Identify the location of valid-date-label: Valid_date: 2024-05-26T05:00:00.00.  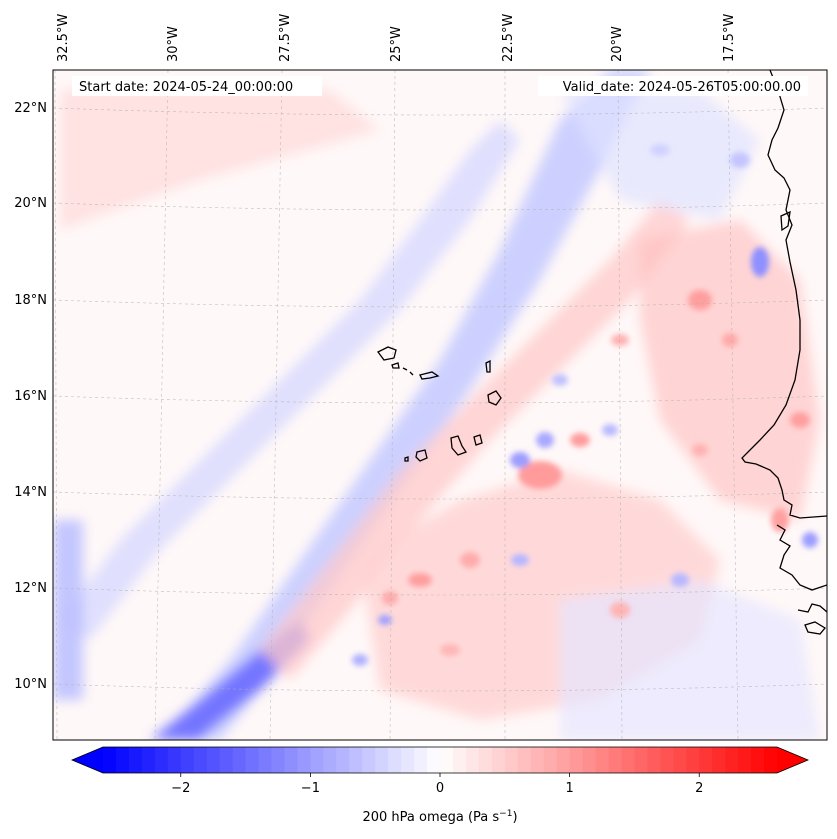
(682, 87).